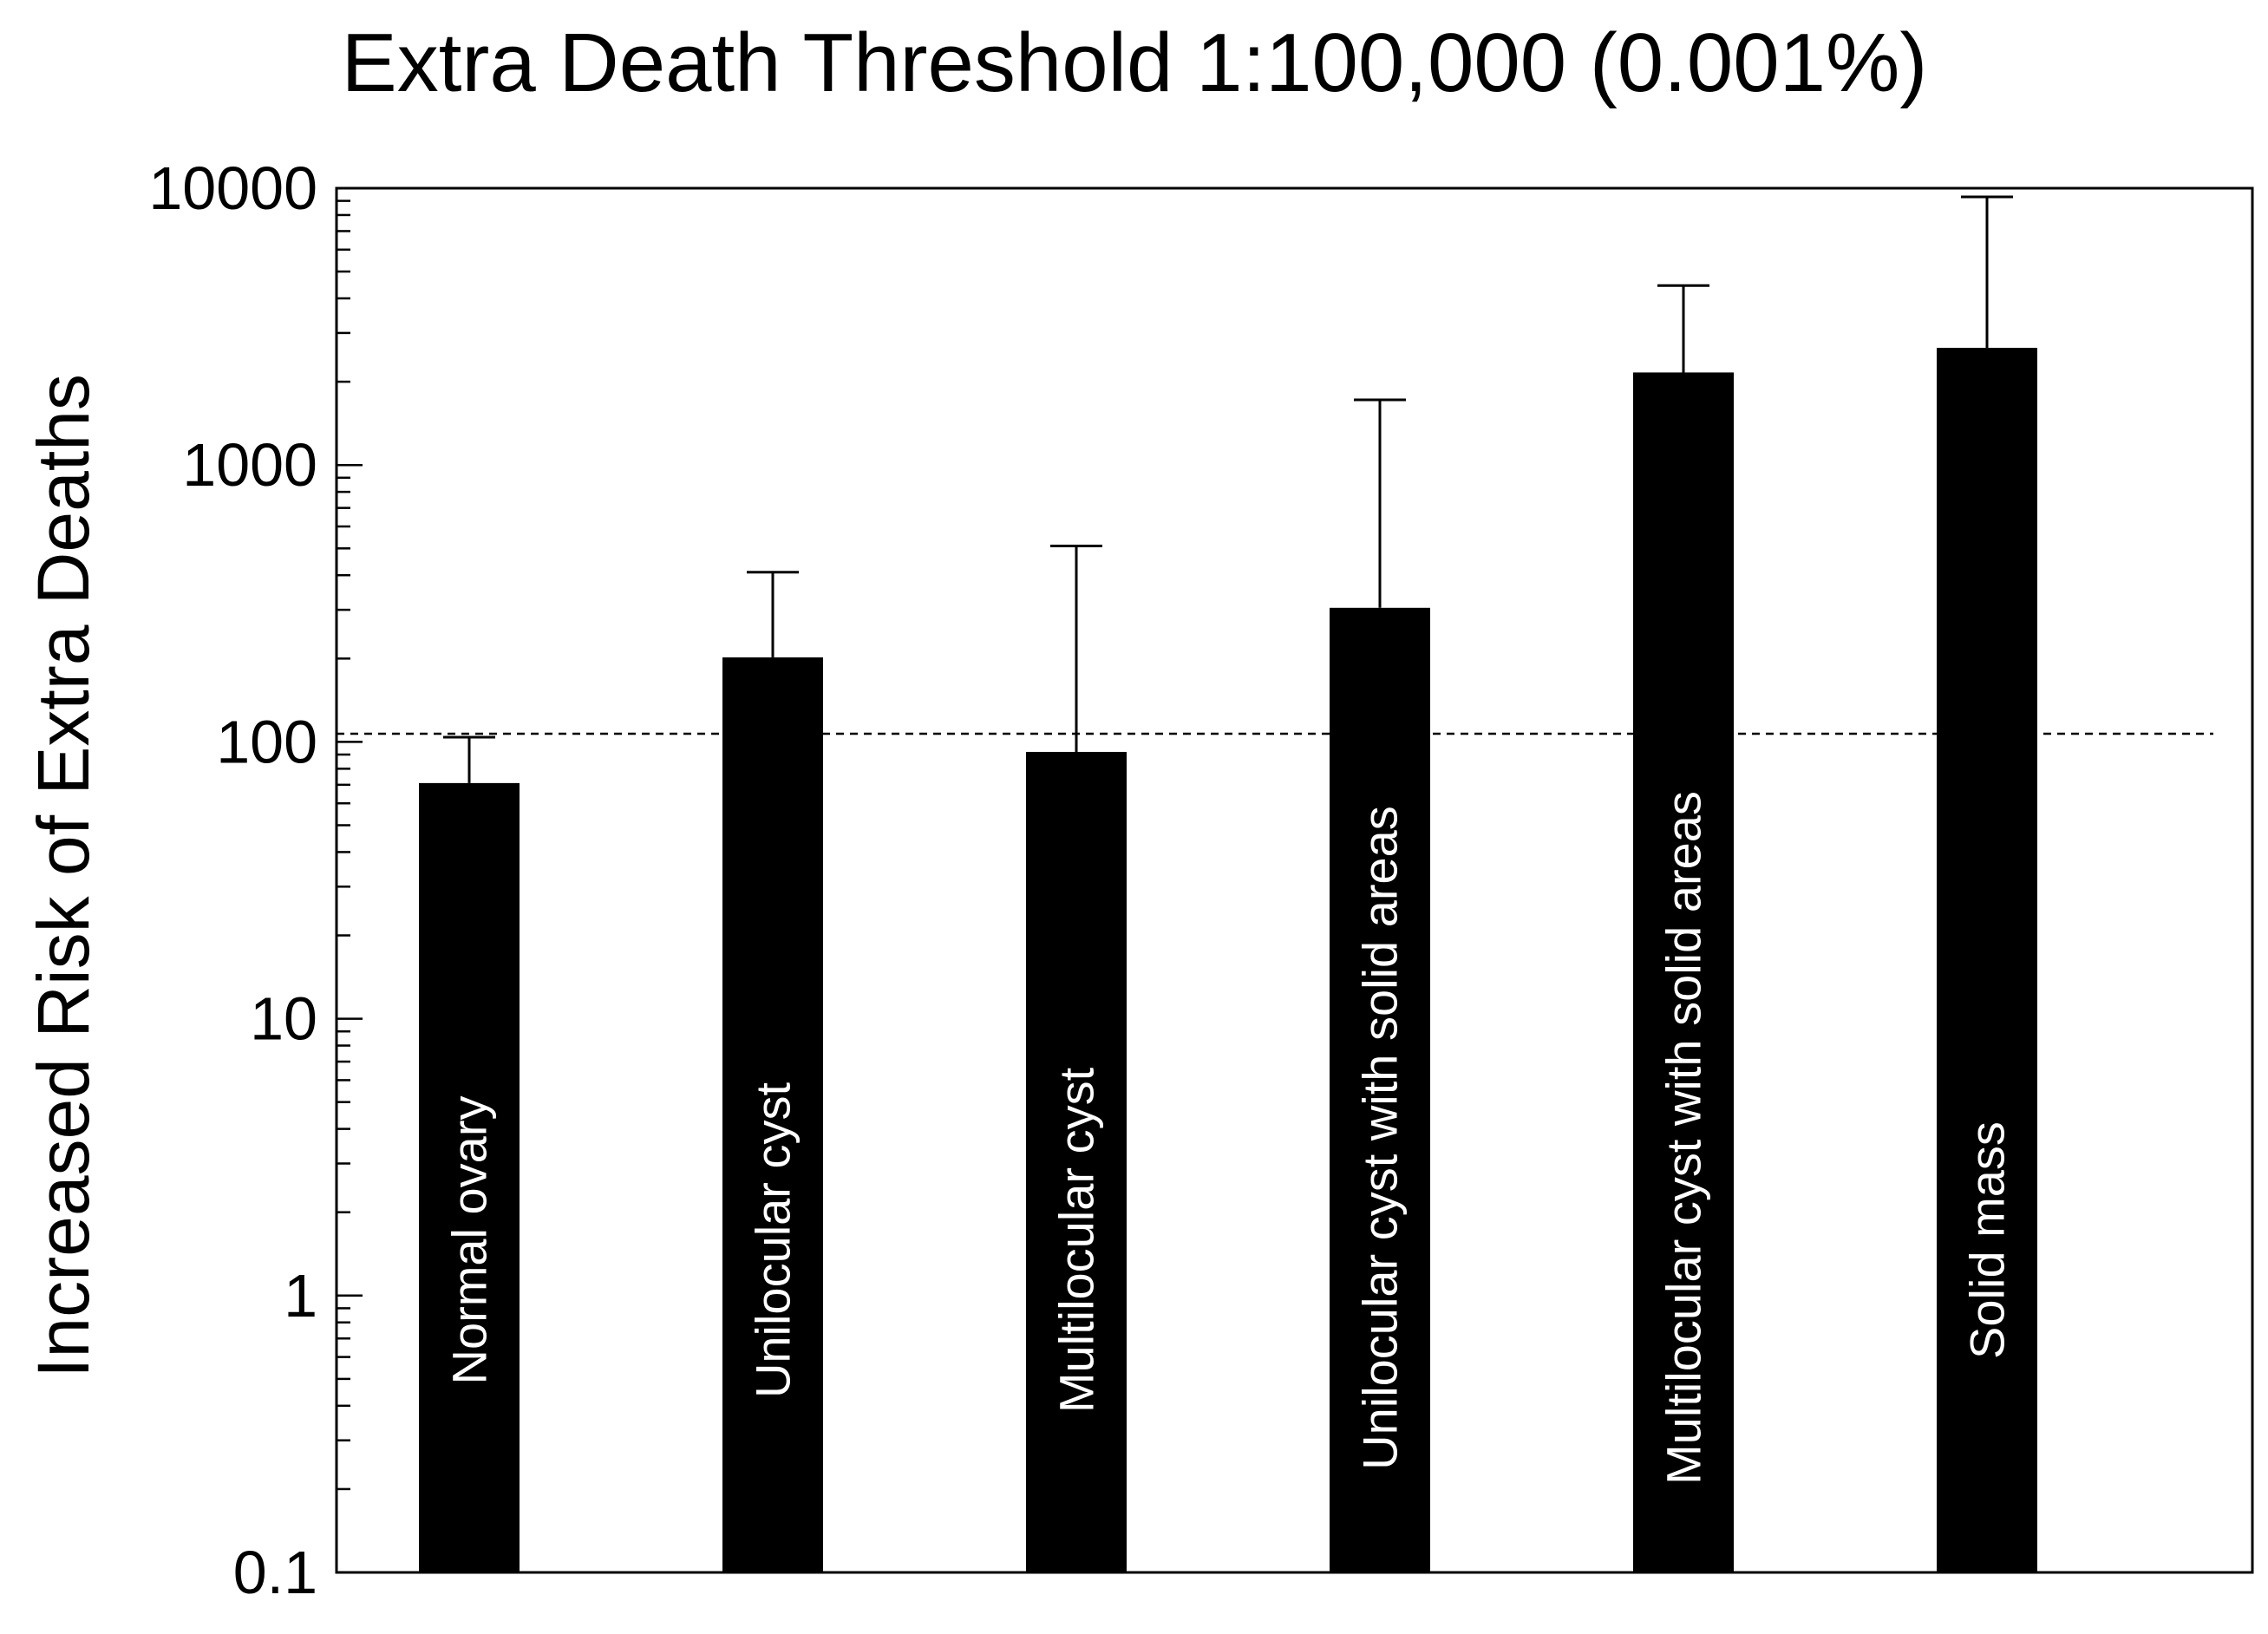 This screenshot has width=2268, height=1634. Describe the element at coordinates (1380, 1138) in the screenshot. I see `category-label: Unilocular cyst with solid areas` at that location.